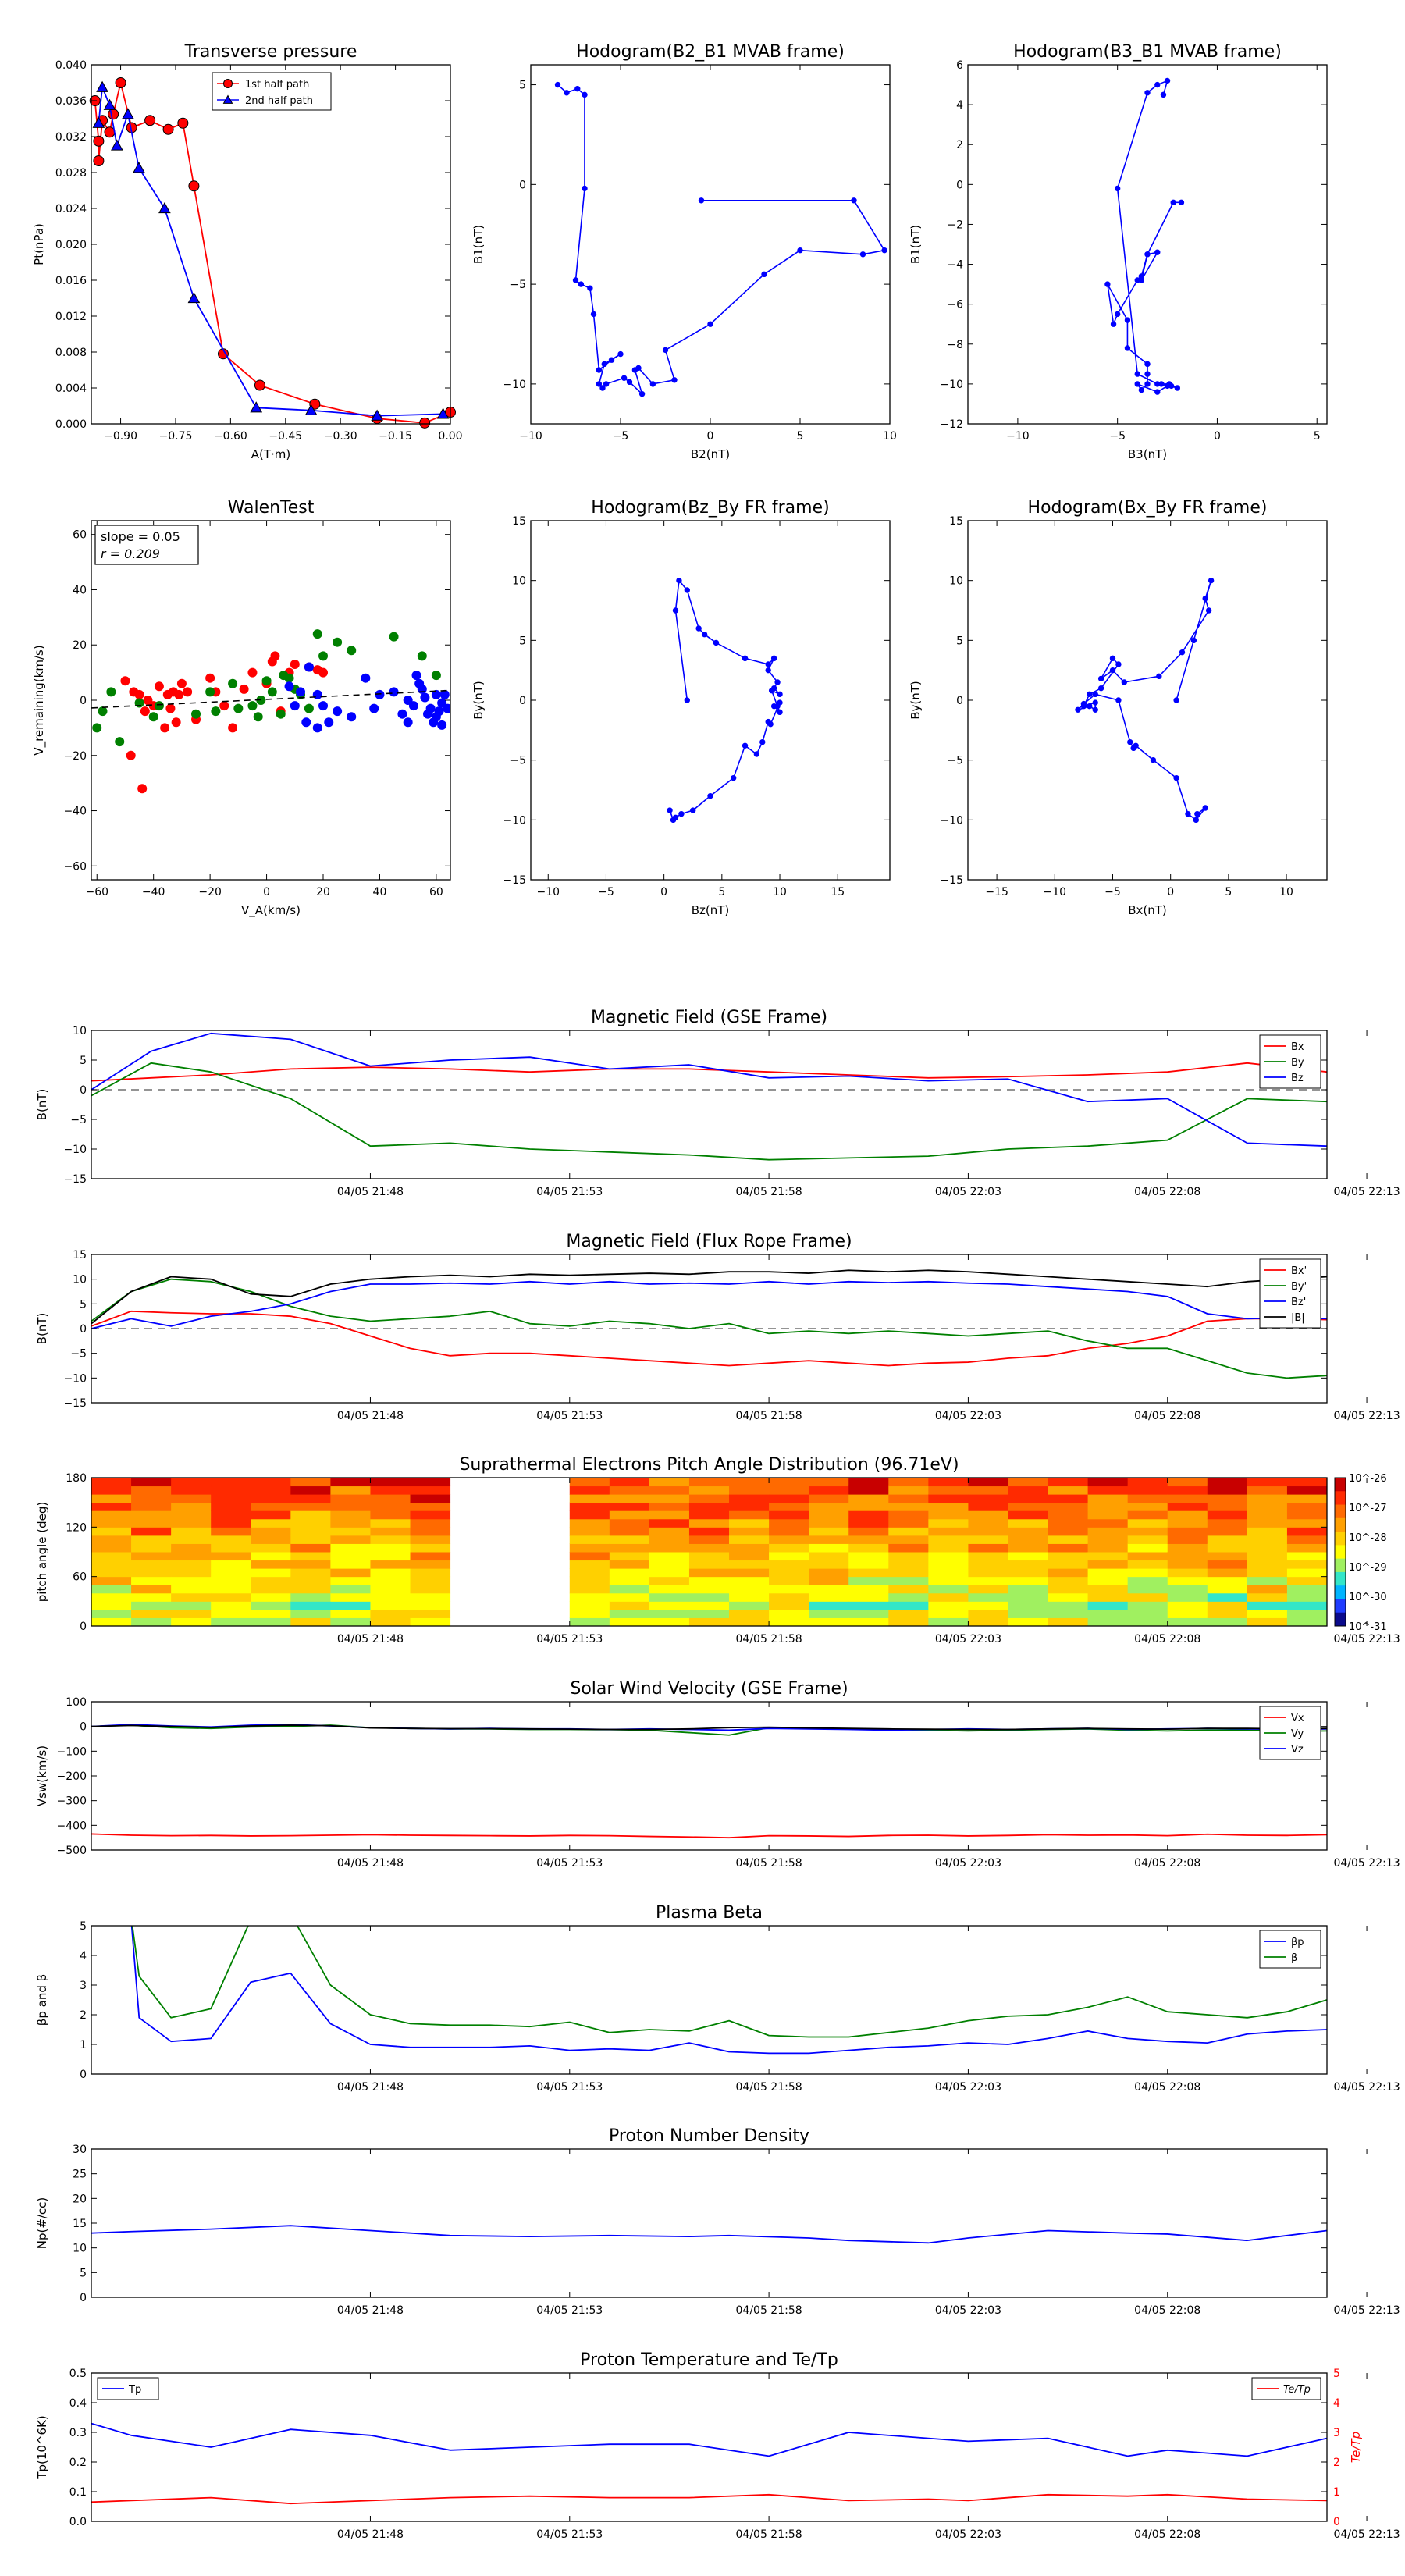  What do you see at coordinates (952, 424) in the screenshot?
I see `y-tick-label: −12` at bounding box center [952, 424].